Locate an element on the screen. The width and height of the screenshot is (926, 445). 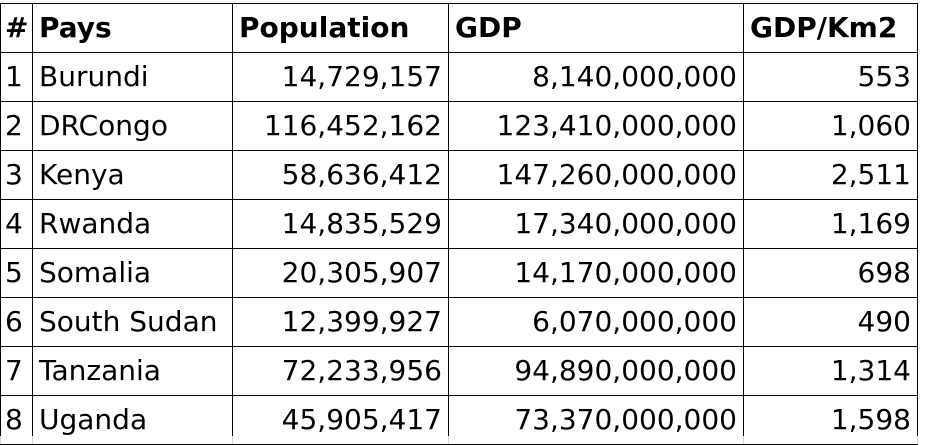
cell-index: 3 is located at coordinates (16, 175).